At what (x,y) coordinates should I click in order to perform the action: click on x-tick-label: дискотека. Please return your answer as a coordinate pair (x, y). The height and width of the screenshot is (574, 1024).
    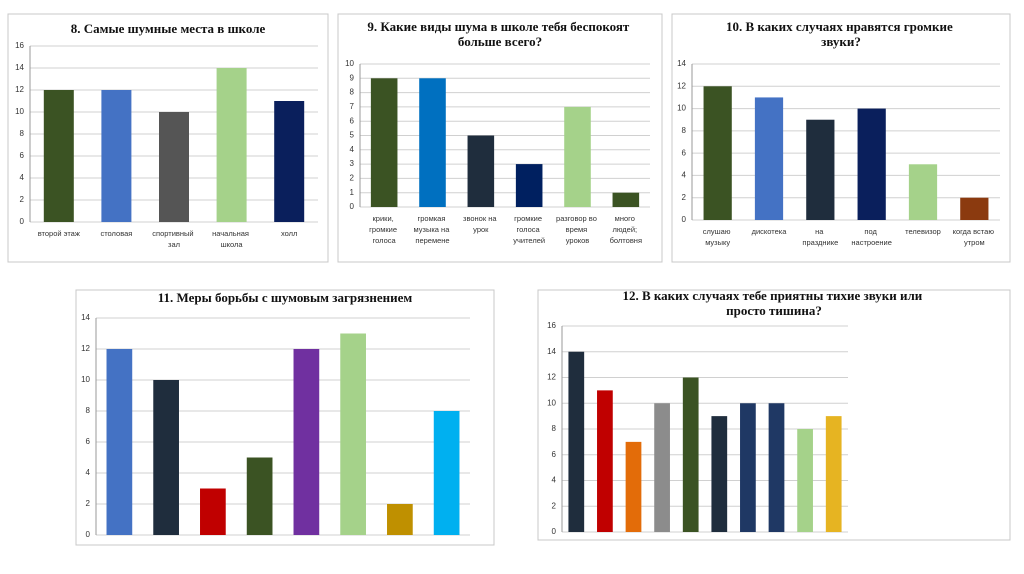
    Looking at the image, I should click on (770, 231).